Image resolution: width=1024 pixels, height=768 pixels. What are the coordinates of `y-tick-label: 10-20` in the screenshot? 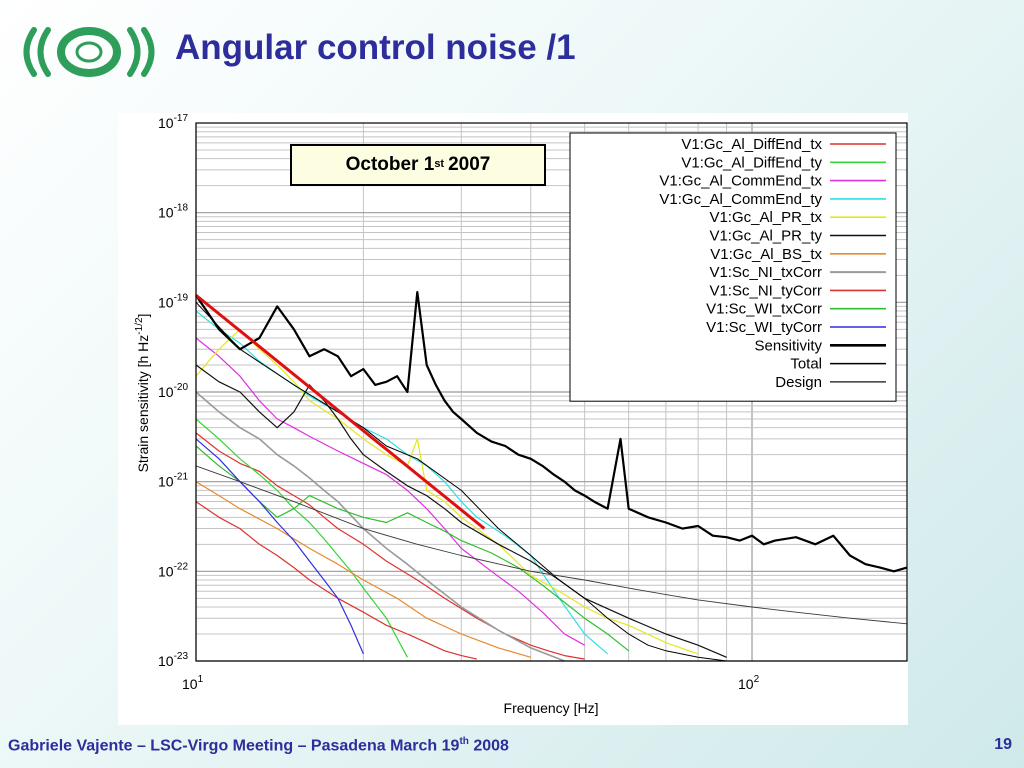 It's located at (173, 391).